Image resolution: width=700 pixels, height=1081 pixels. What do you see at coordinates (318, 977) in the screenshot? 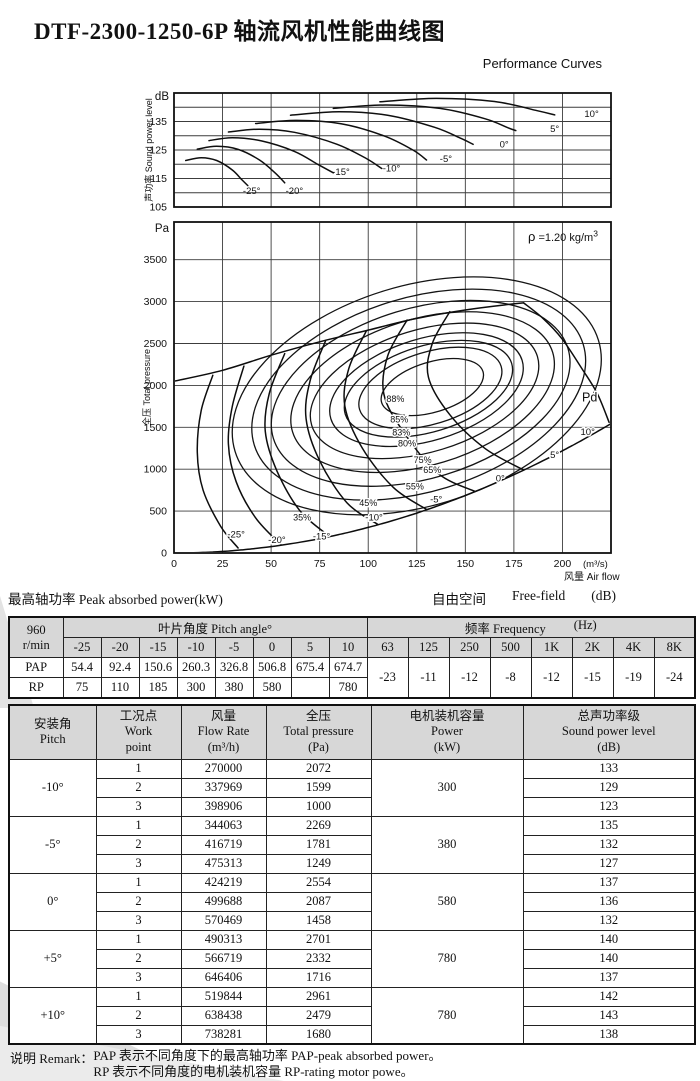
I see `total-pressure-cell: 1716` at bounding box center [318, 977].